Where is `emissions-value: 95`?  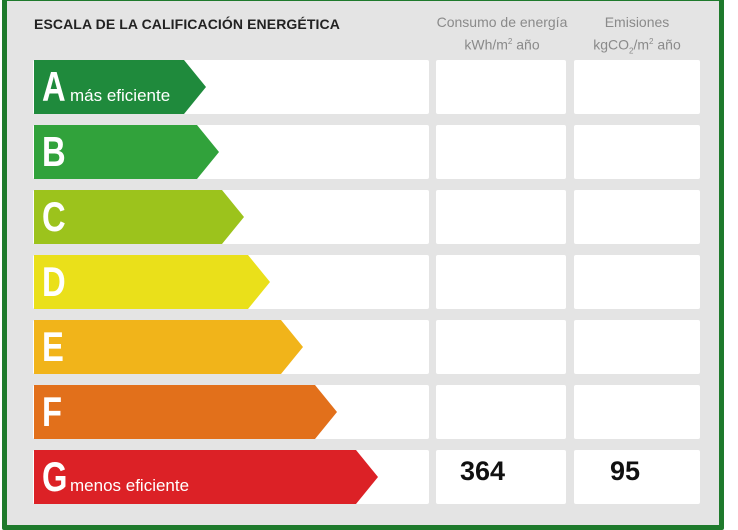 emissions-value: 95 is located at coordinates (625, 471).